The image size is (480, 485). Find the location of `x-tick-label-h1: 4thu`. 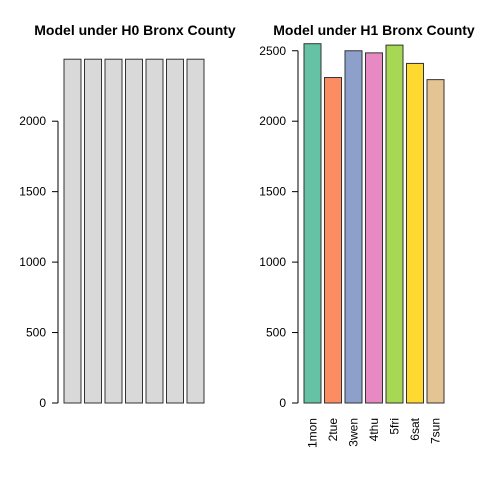

x-tick-label-h1: 4thu is located at coordinates (374, 429).